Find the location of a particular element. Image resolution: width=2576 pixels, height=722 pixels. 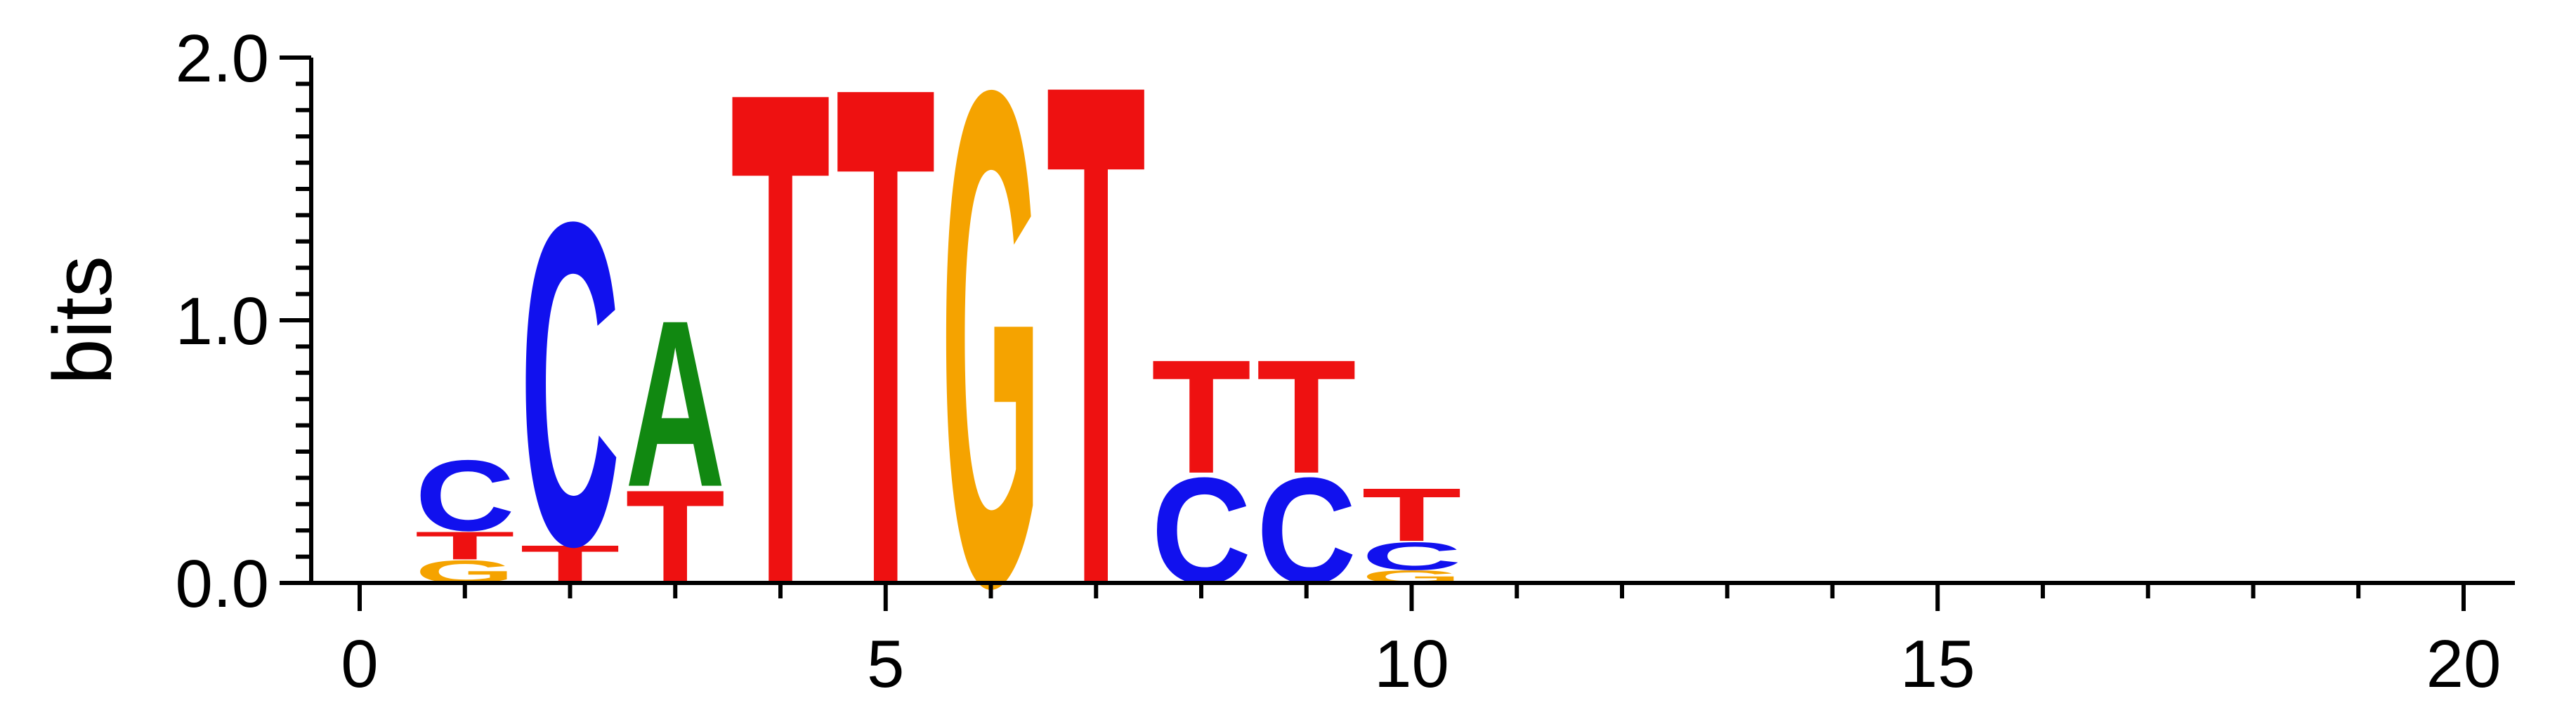

y-tick-label: 1.0 is located at coordinates (223, 321).